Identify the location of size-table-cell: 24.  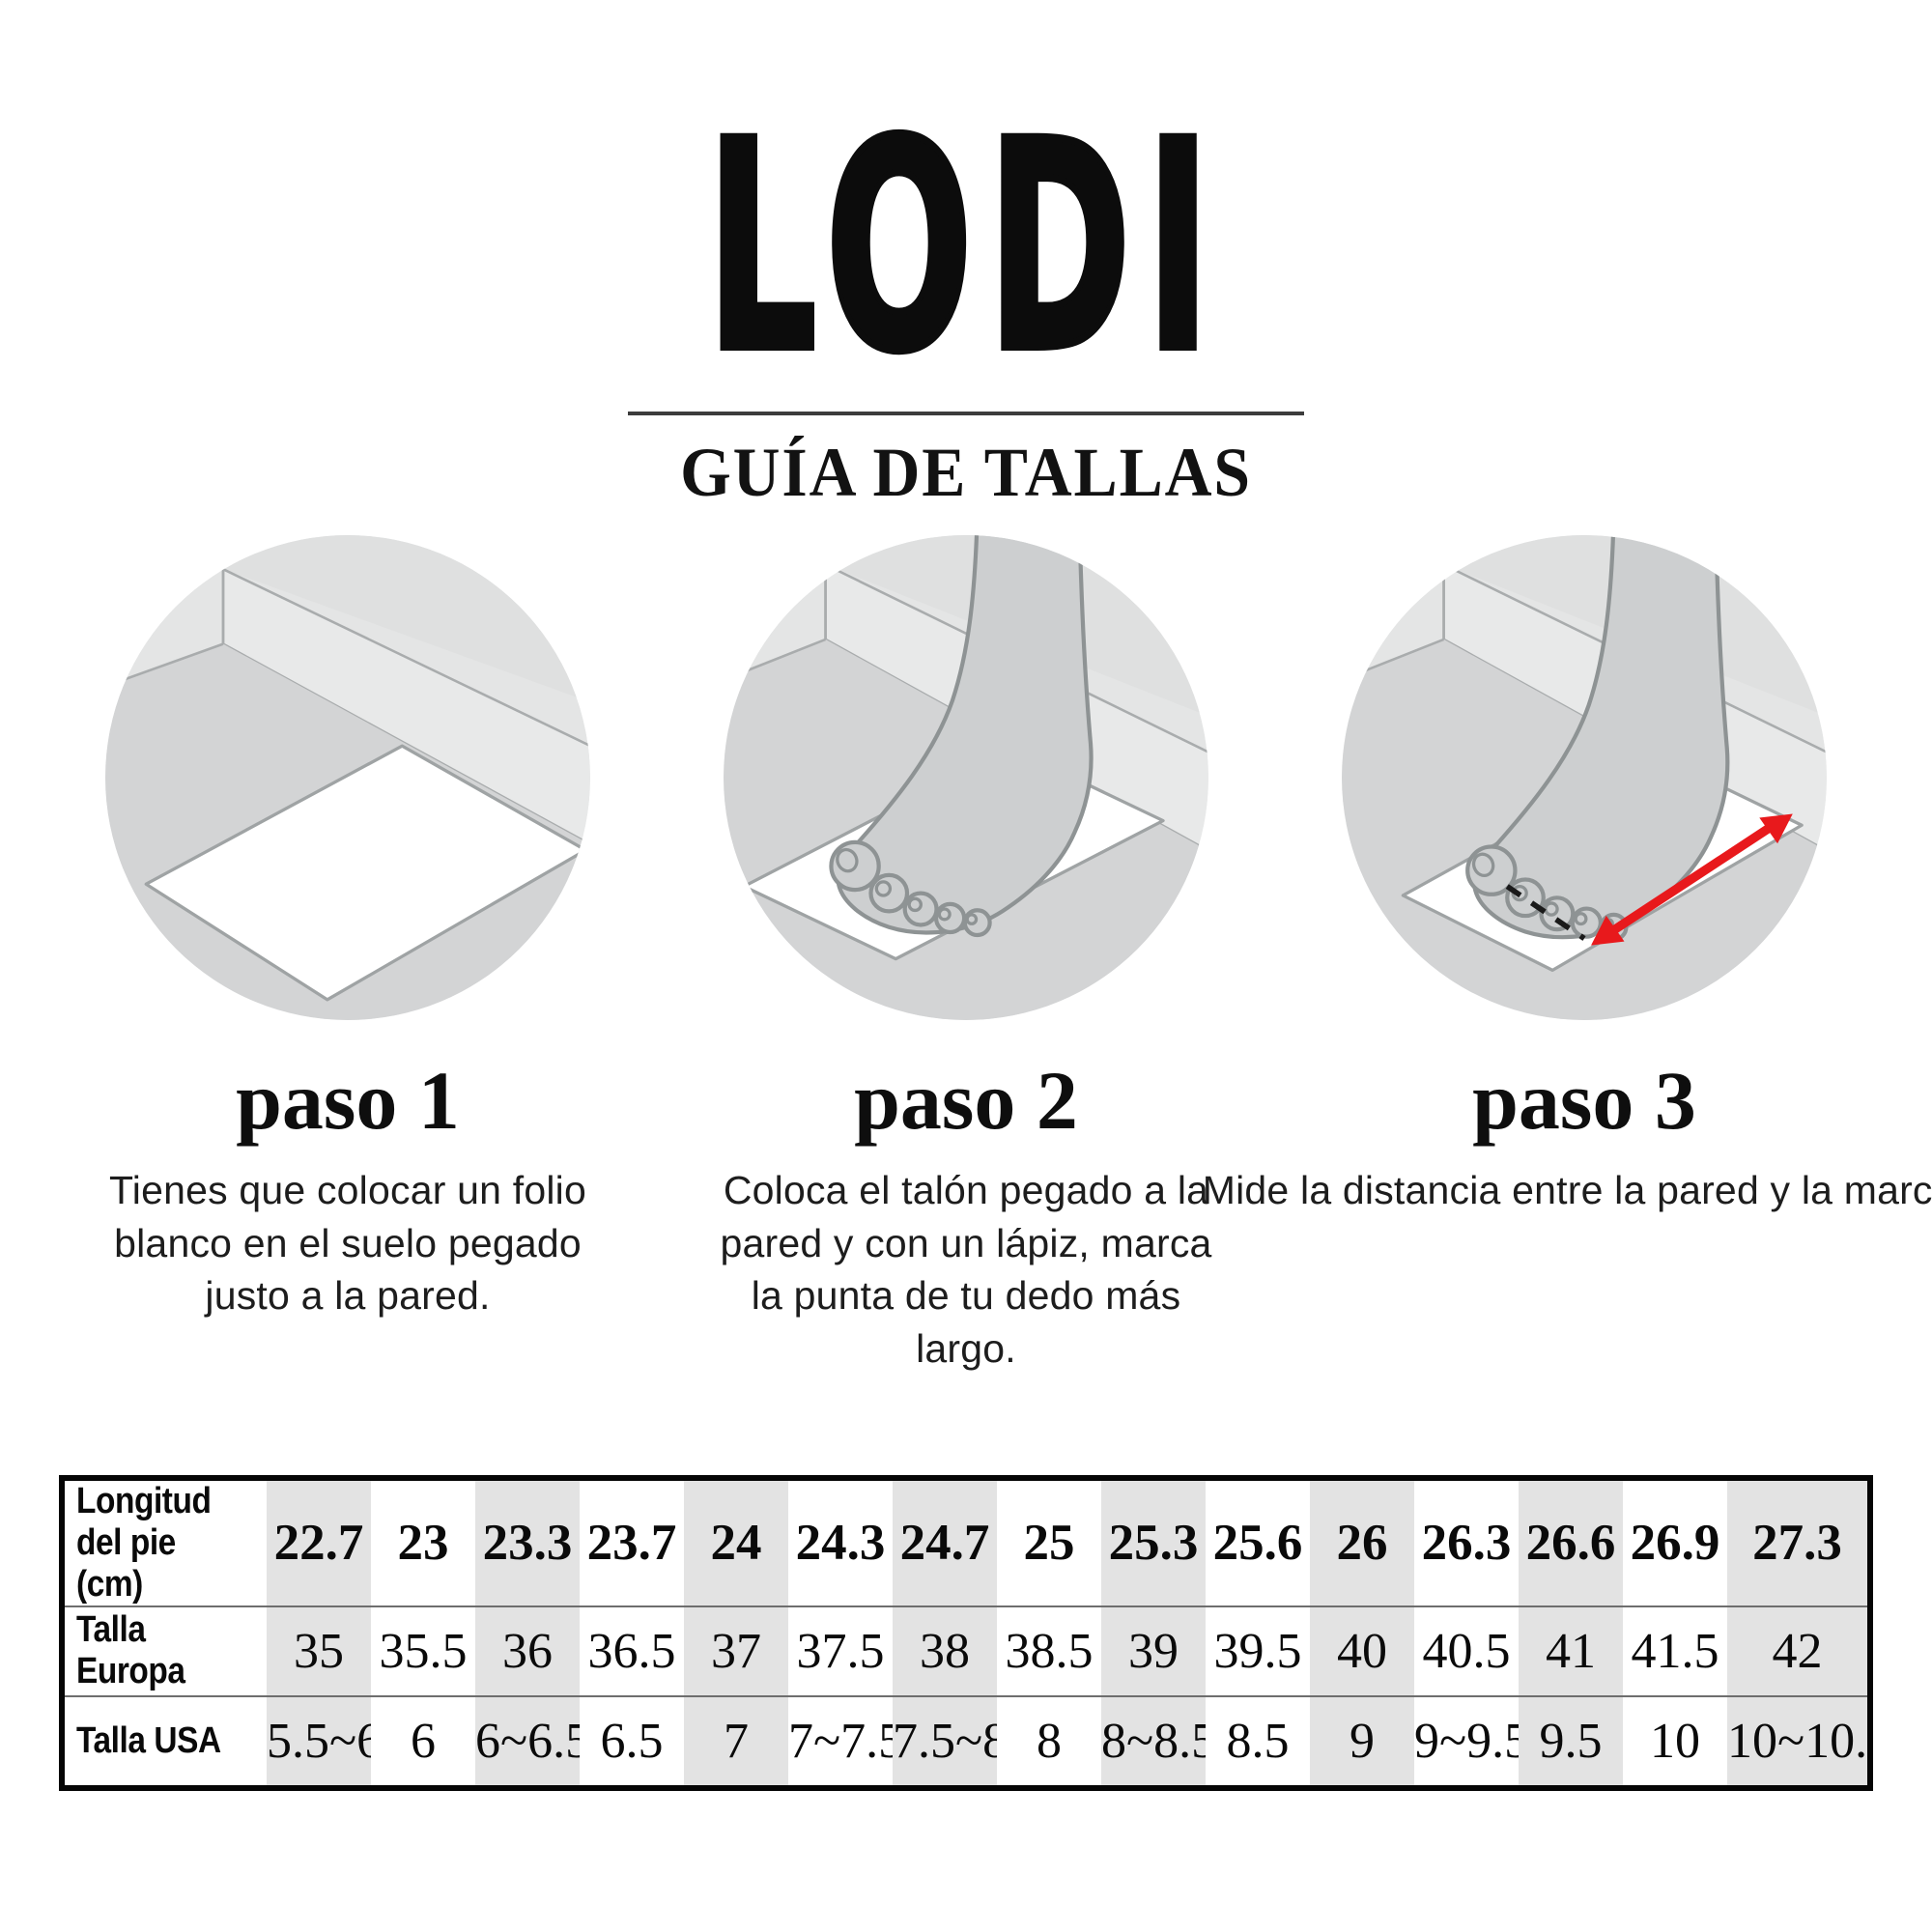
(736, 1543).